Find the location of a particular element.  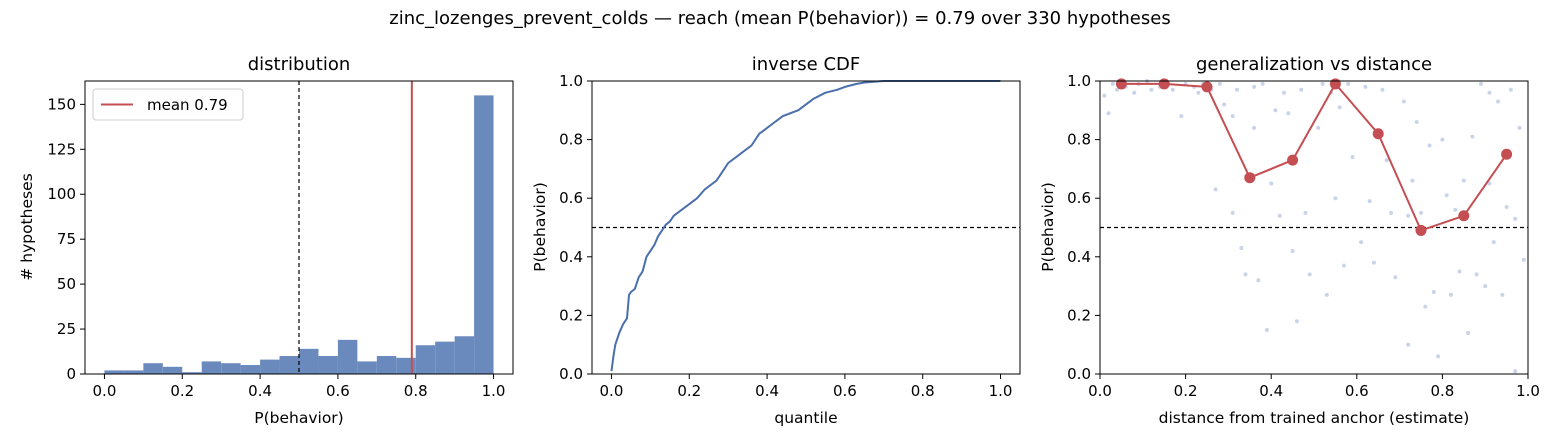

inverse-cdf-xtick-label: 1.0 is located at coordinates (1001, 391).